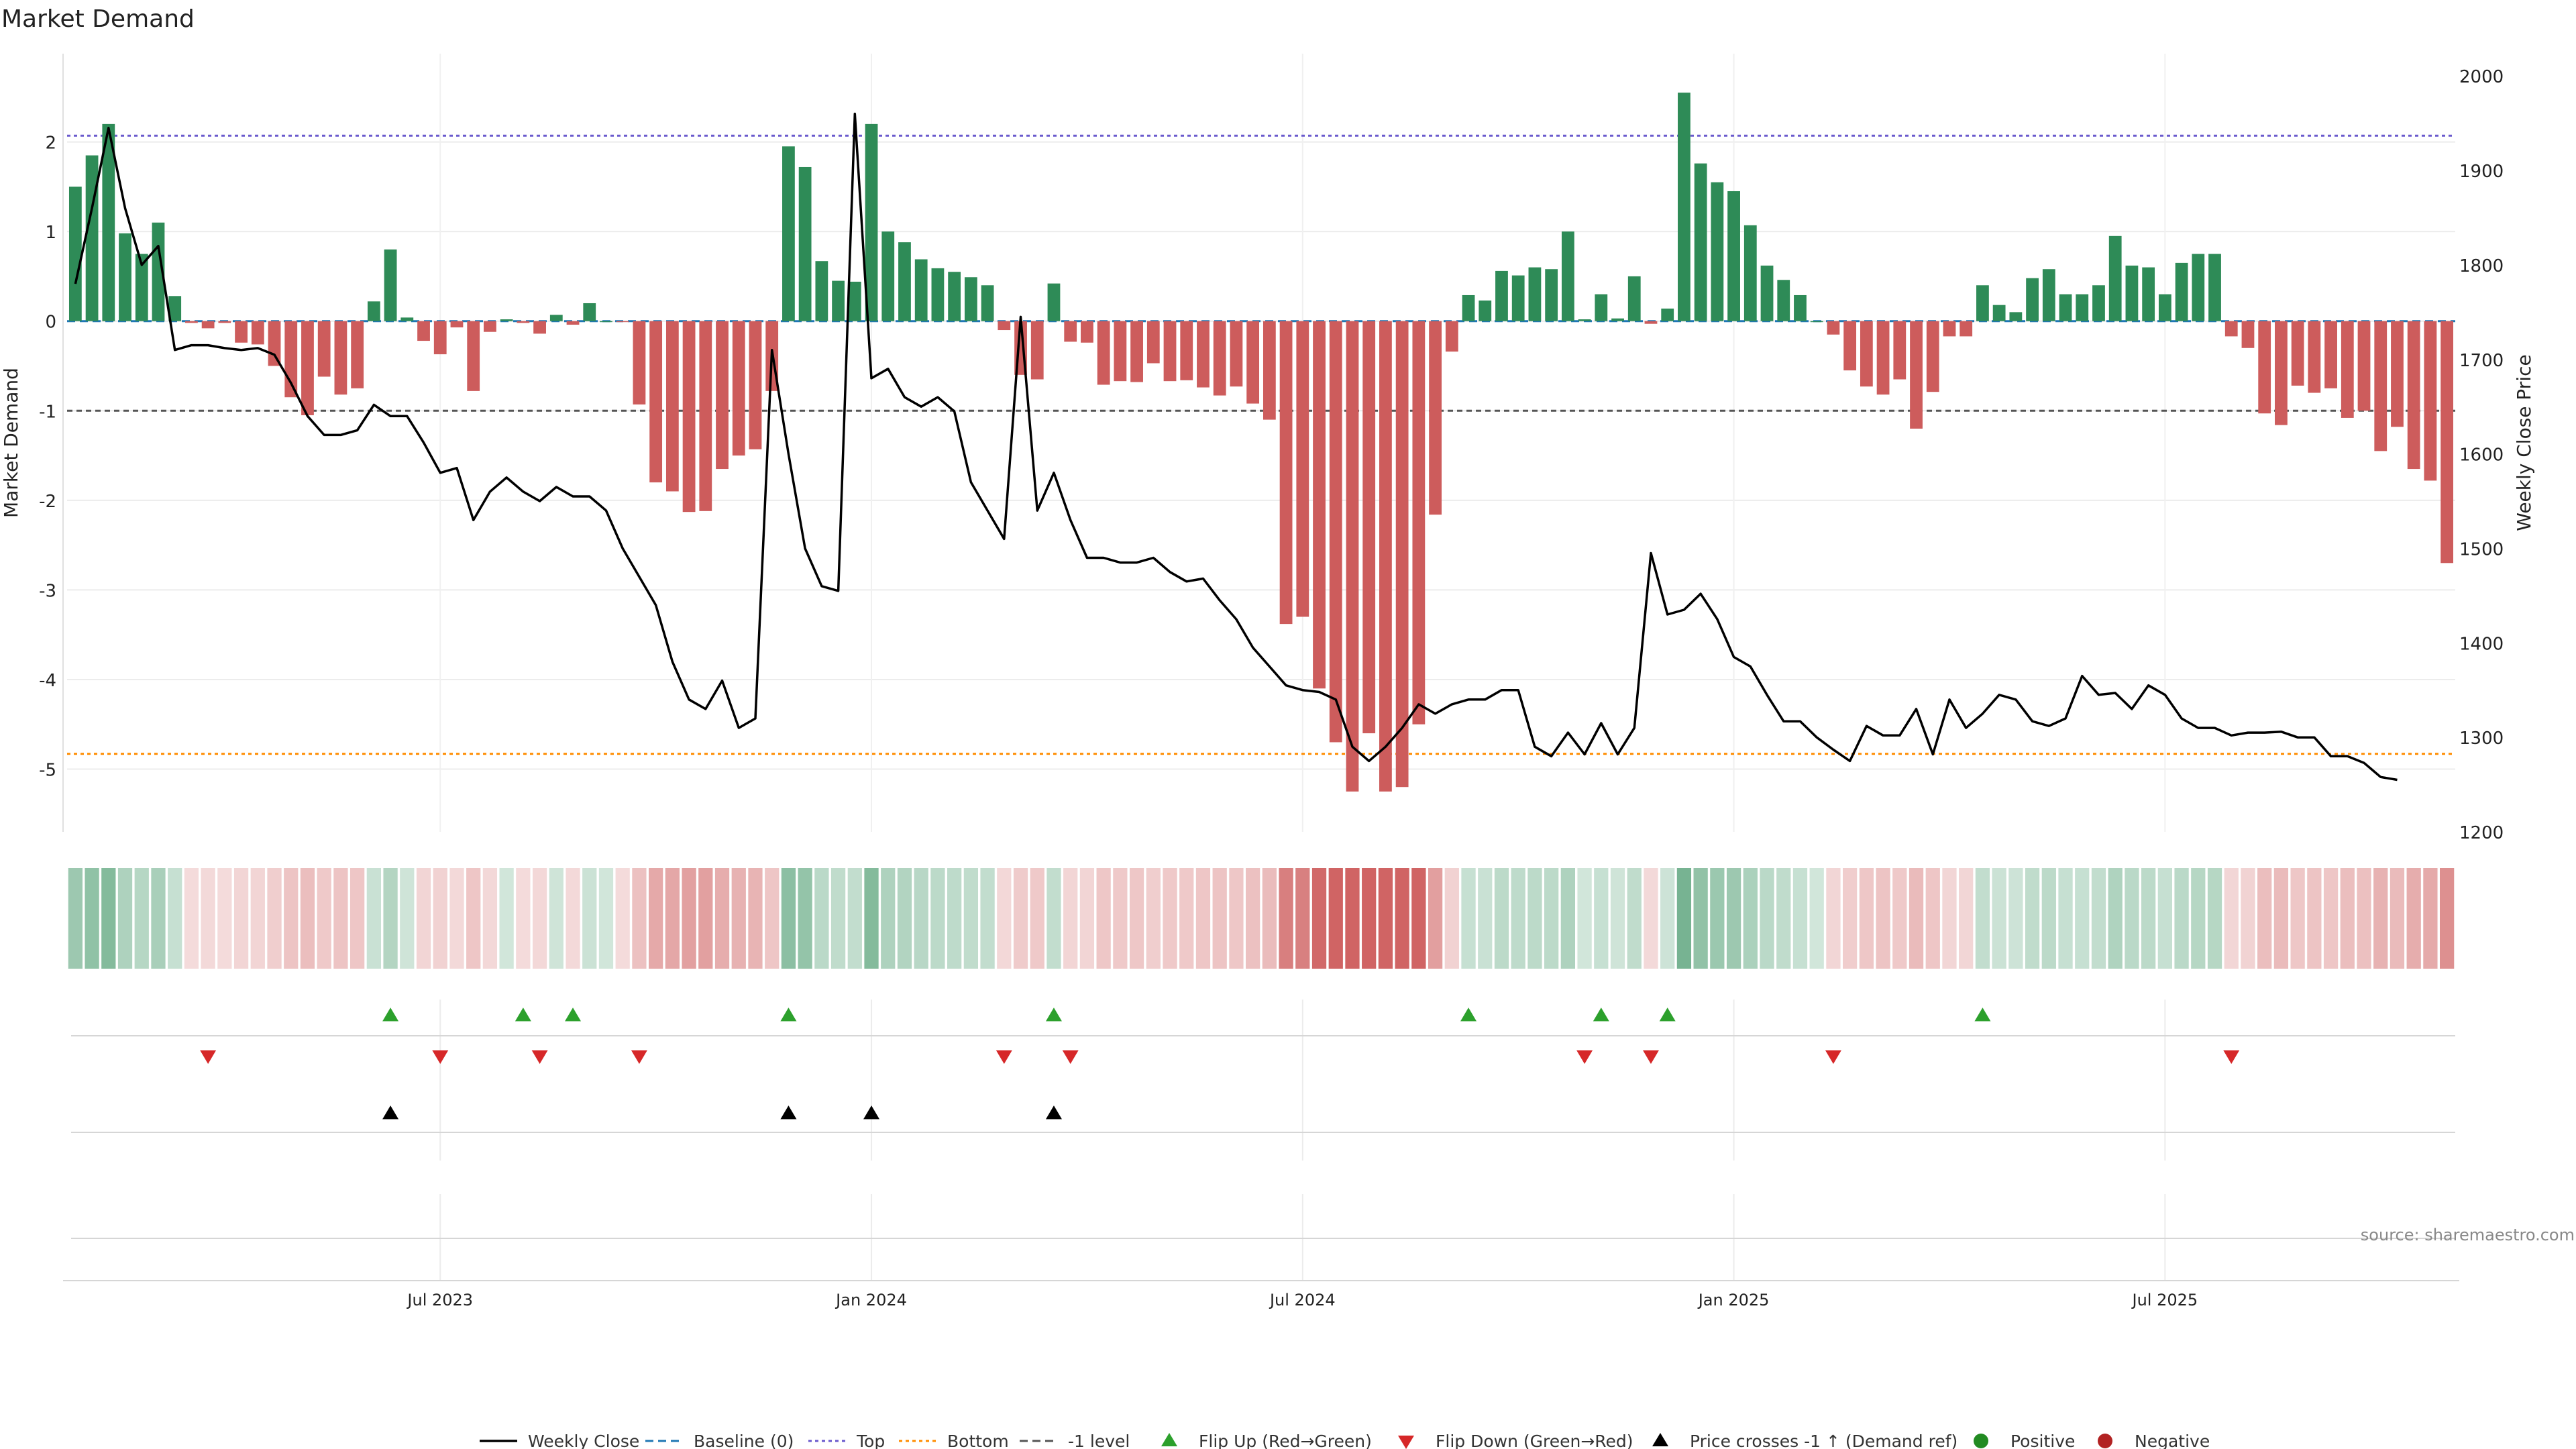 This screenshot has height=1449, width=2576. What do you see at coordinates (1733, 1300) in the screenshot?
I see `x-tick-label: Jan 2025` at bounding box center [1733, 1300].